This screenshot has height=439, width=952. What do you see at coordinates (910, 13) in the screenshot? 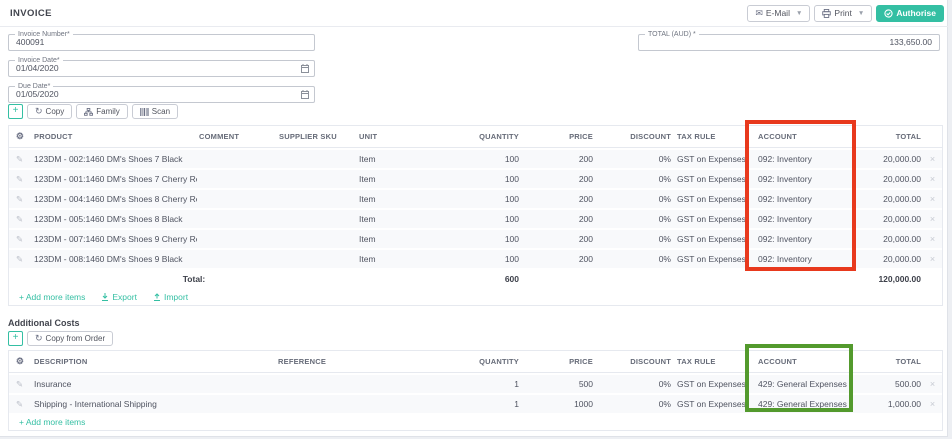
I see `authorise-button: Authorise` at bounding box center [910, 13].